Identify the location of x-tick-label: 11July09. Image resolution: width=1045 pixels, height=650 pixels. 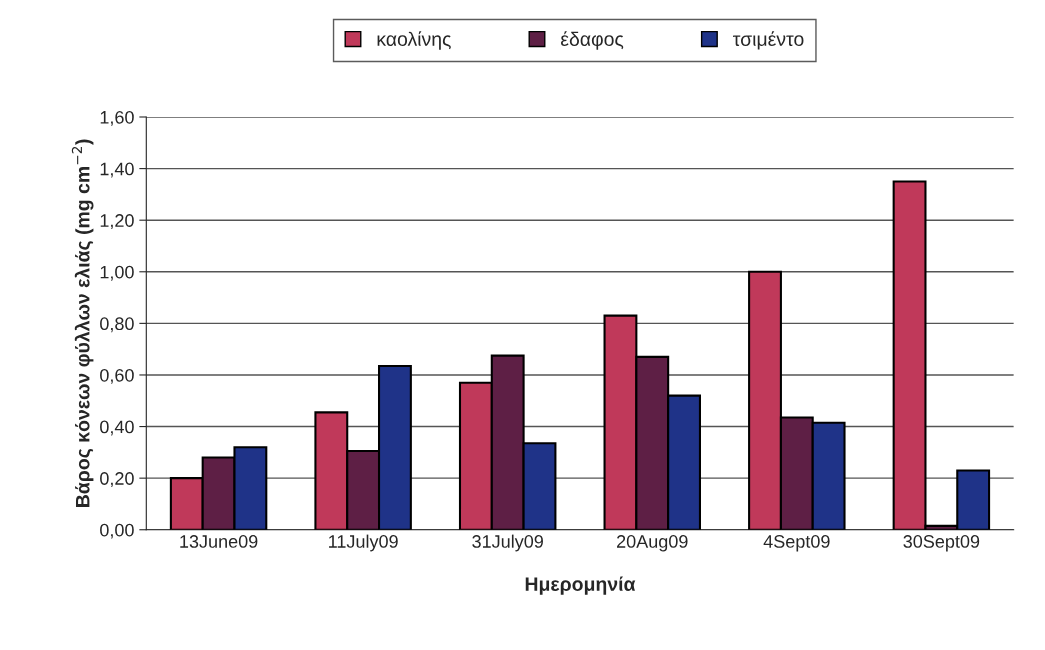
(363, 543).